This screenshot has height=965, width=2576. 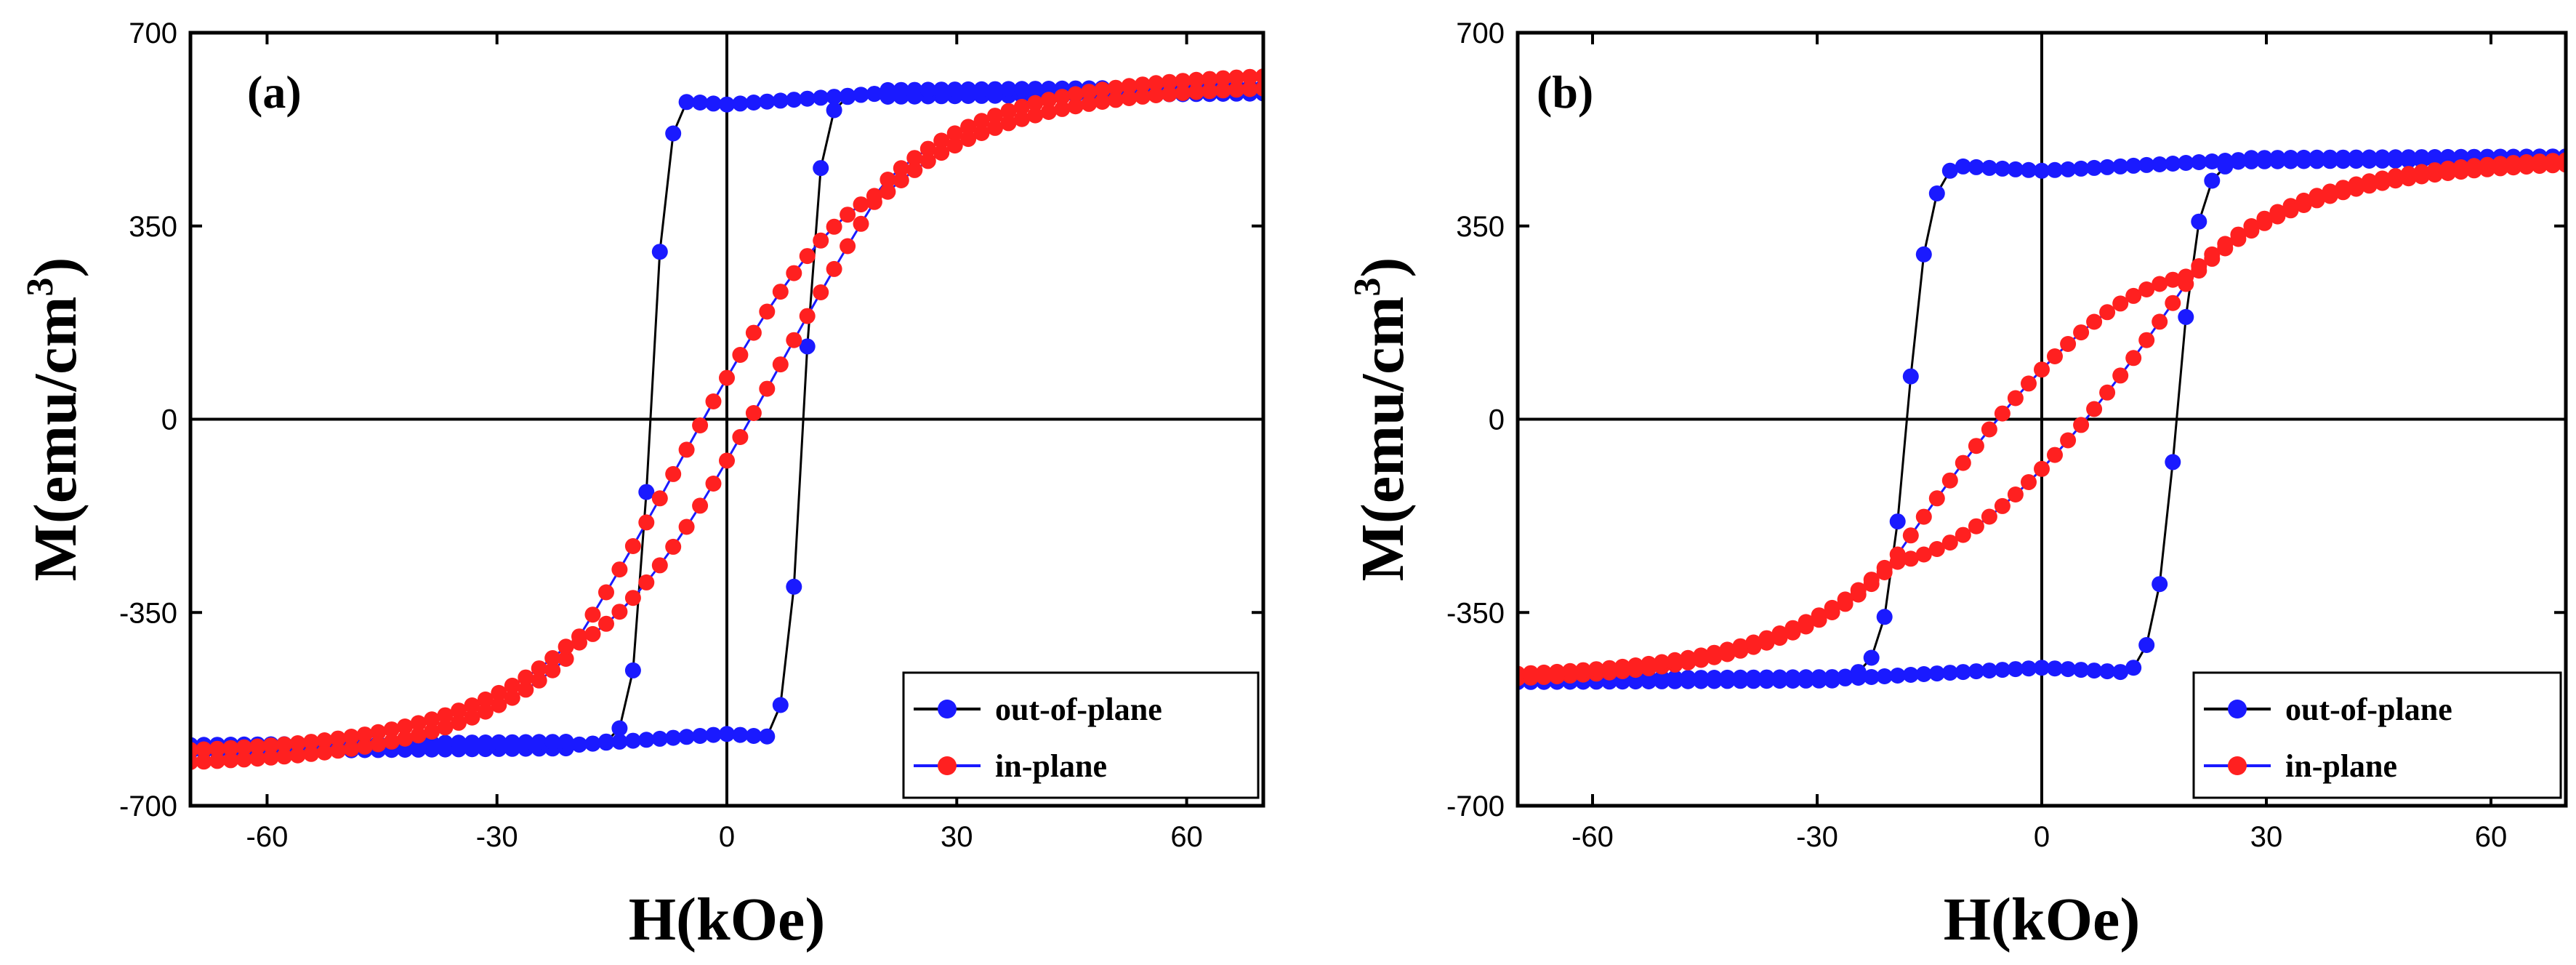 What do you see at coordinates (1497, 420) in the screenshot?
I see `y-tick-label: 0` at bounding box center [1497, 420].